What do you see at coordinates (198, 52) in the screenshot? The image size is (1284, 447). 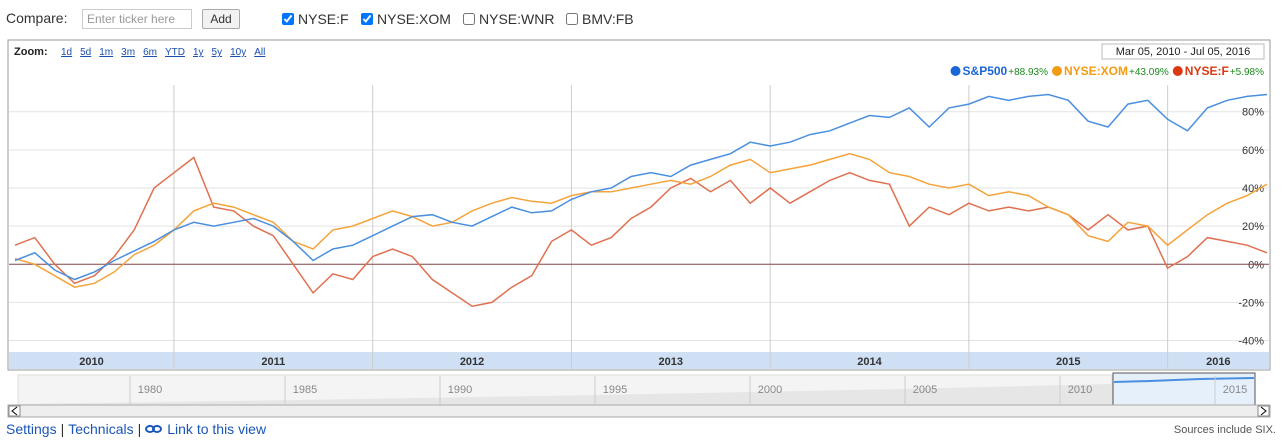 I see `zoom-option: 1y` at bounding box center [198, 52].